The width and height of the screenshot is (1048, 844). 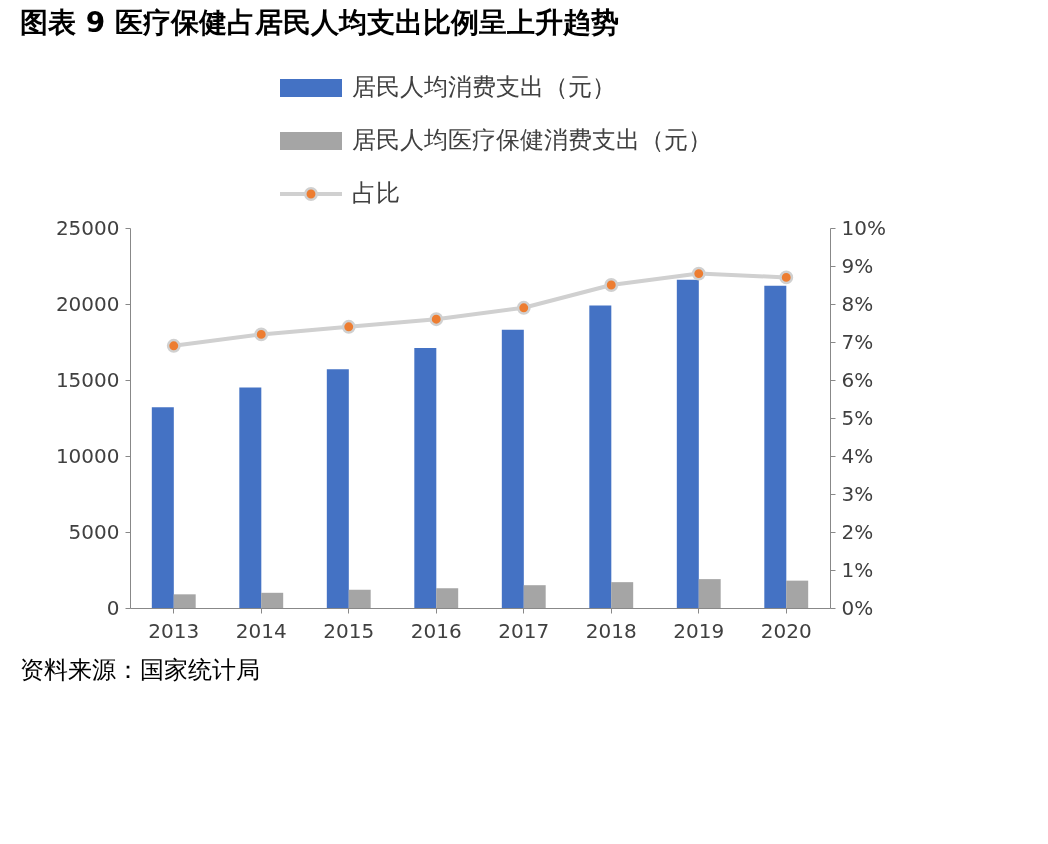 What do you see at coordinates (857, 303) in the screenshot?
I see `y2-tick-label: 8%` at bounding box center [857, 303].